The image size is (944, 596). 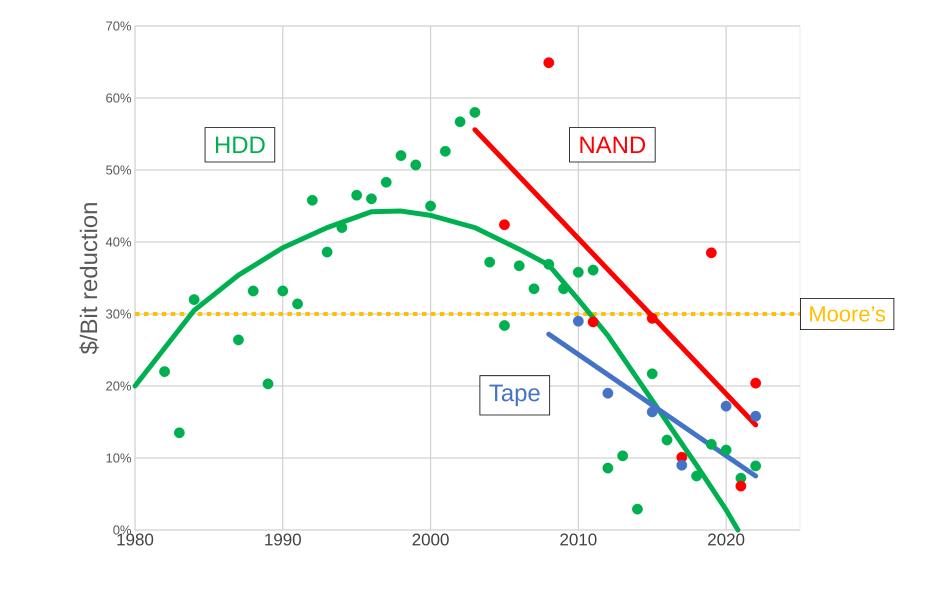 I want to click on x-tick-label: 1990, so click(x=283, y=540).